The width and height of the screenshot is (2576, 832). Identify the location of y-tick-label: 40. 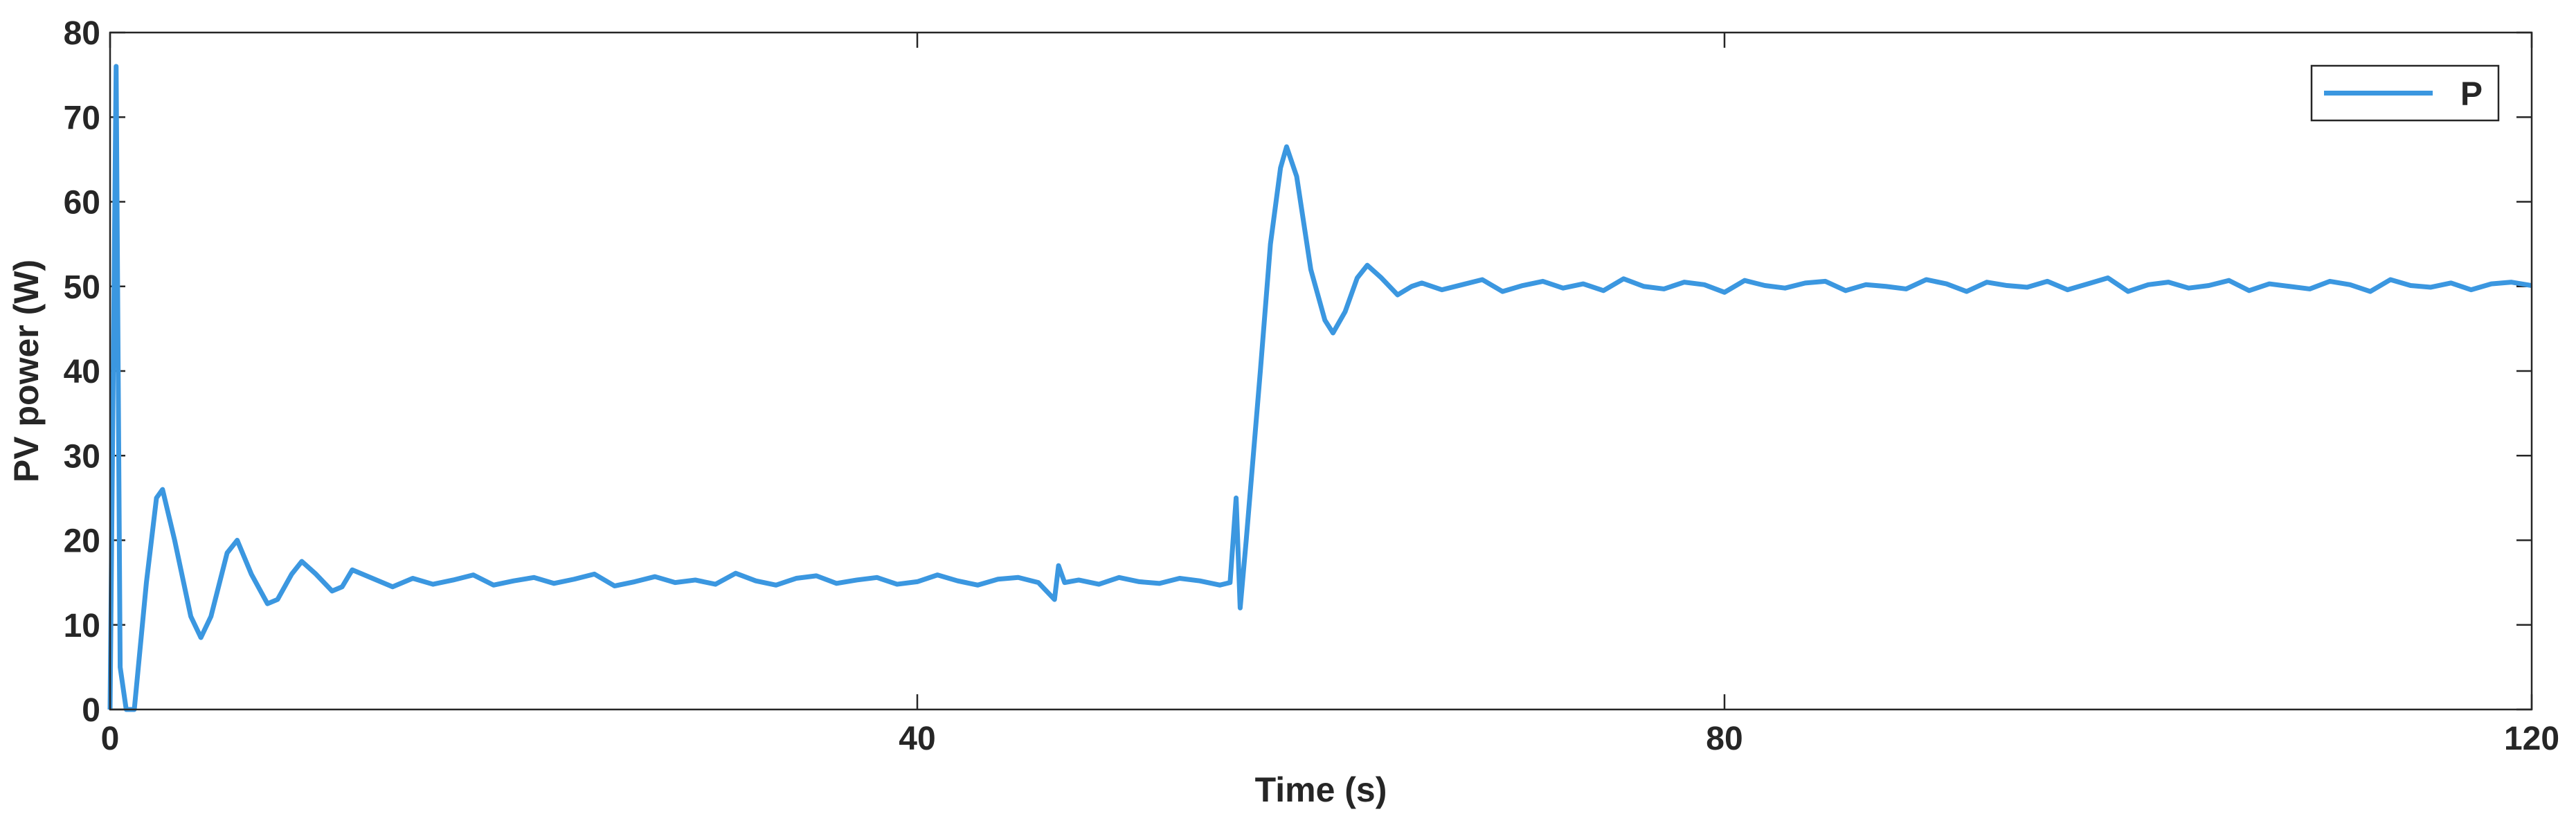
(82, 372).